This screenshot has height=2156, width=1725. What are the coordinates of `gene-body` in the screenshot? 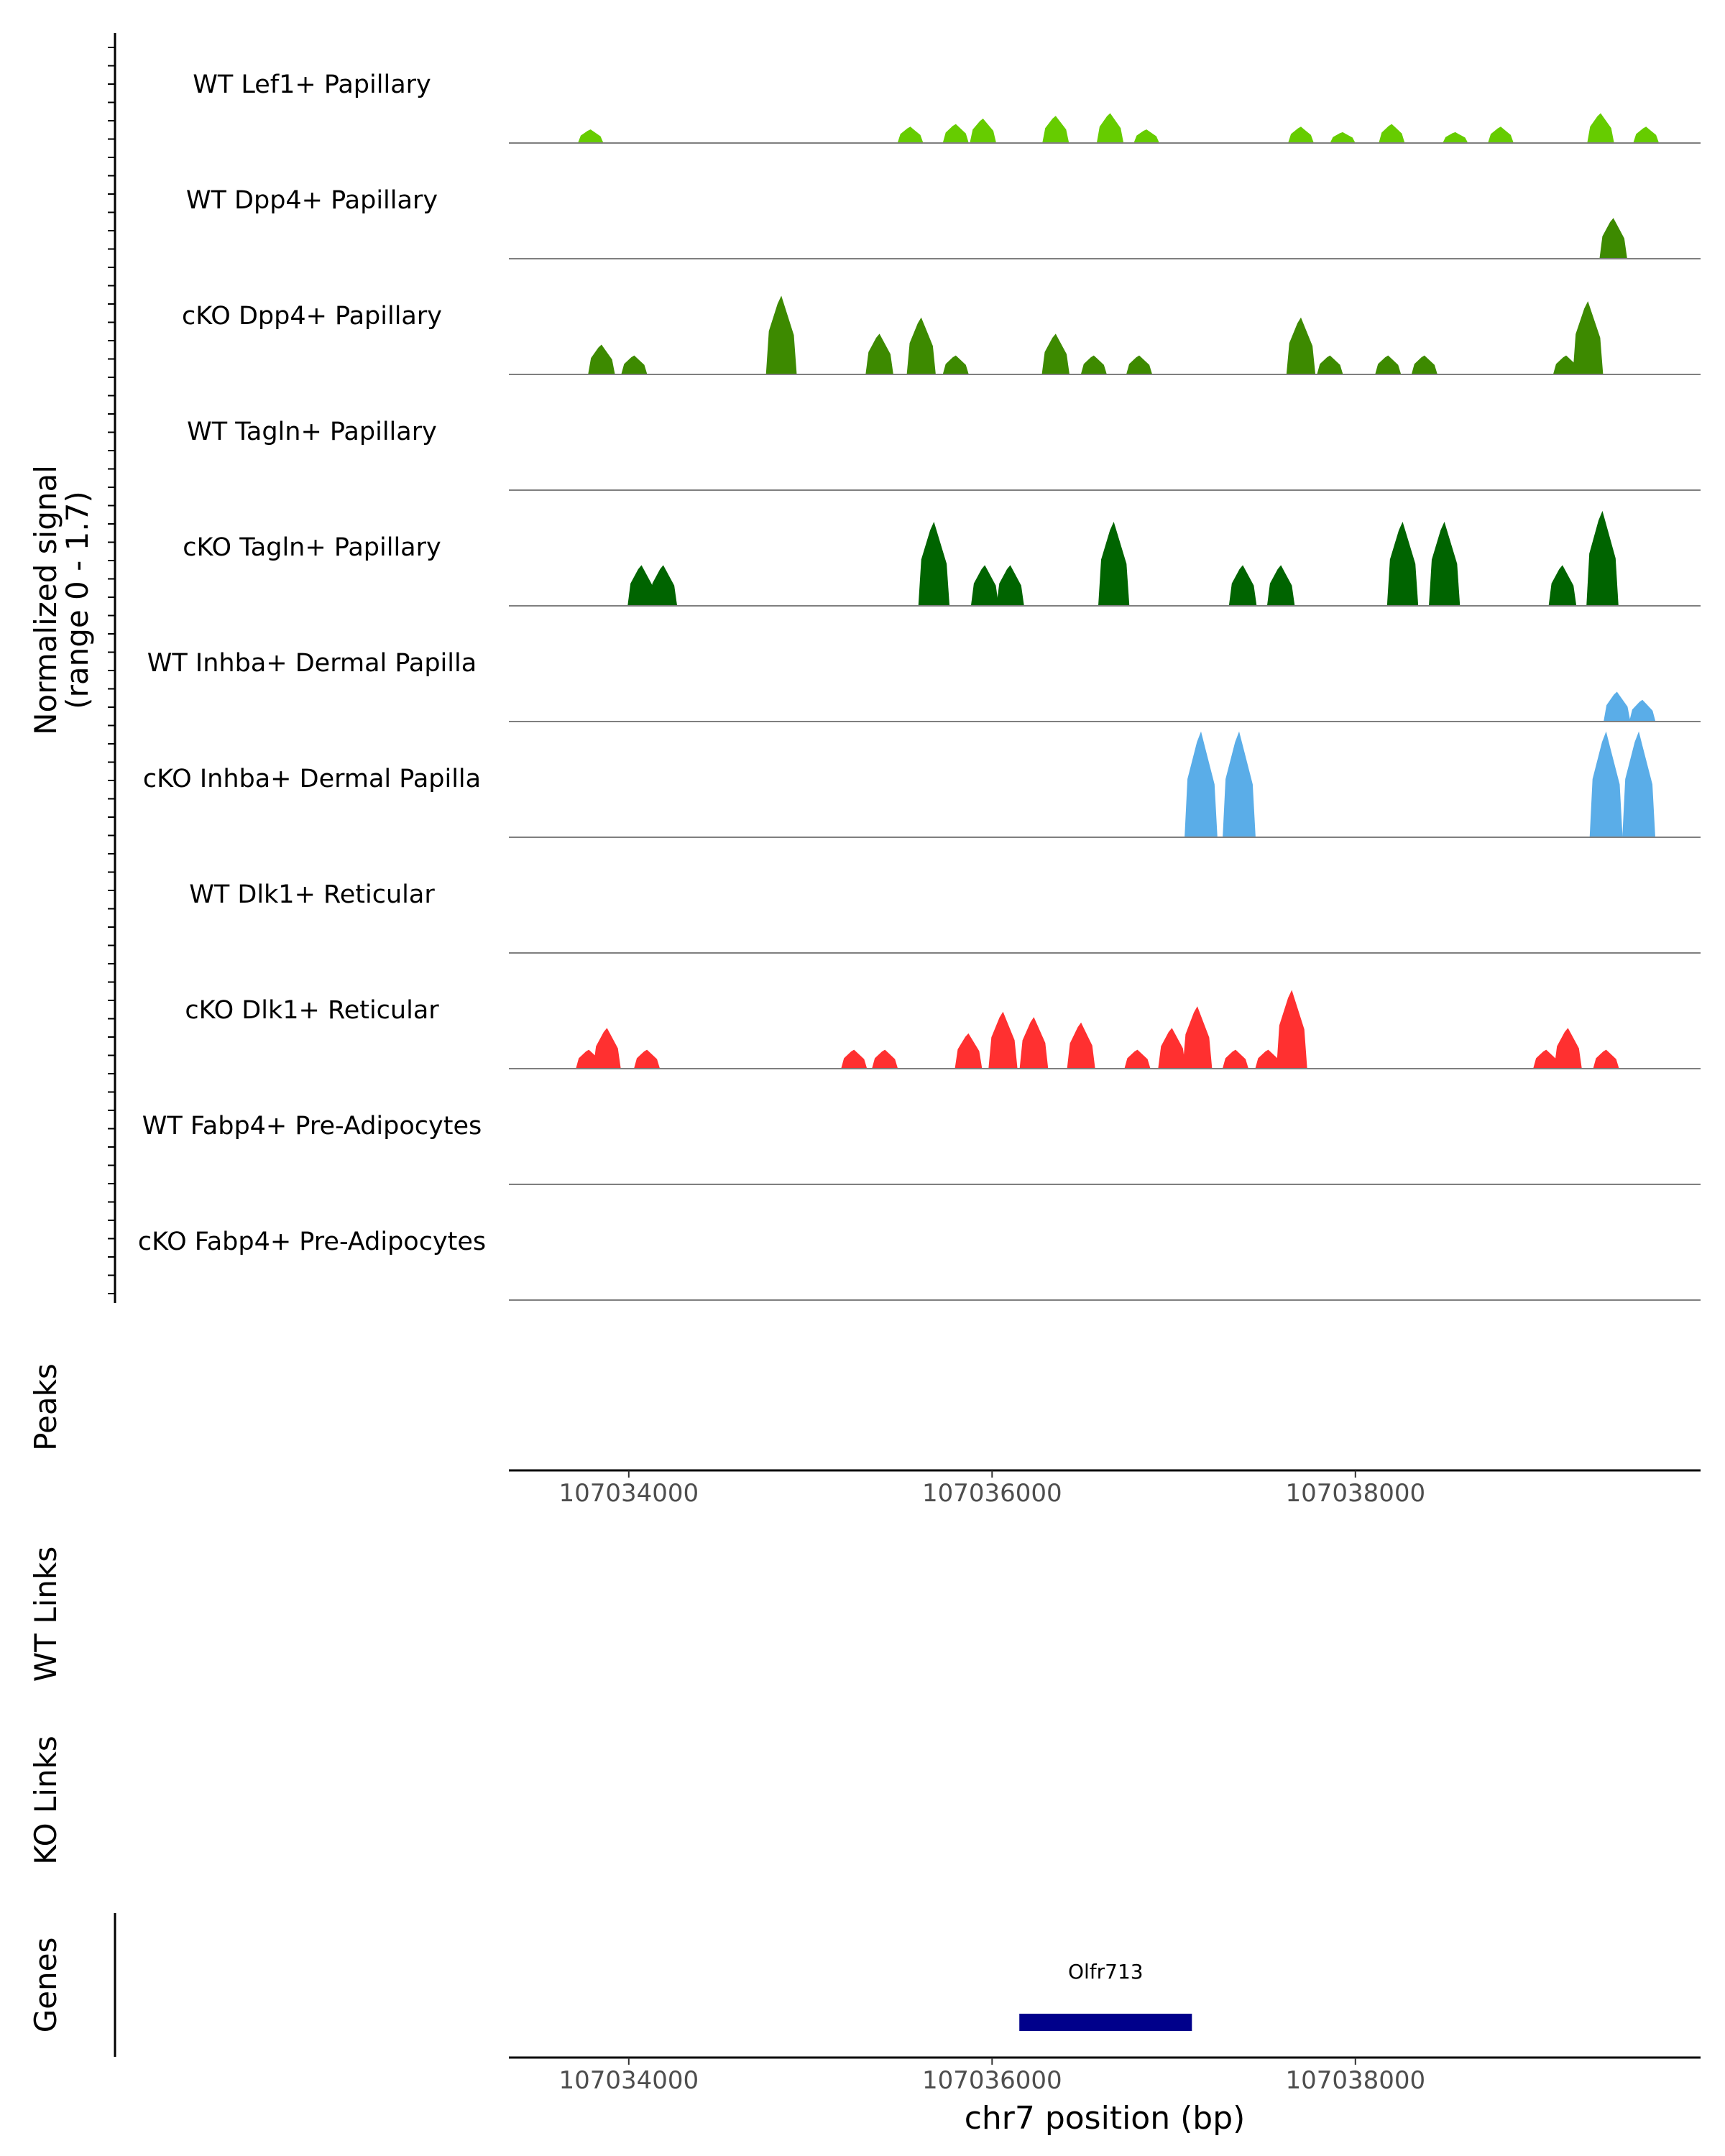 It's located at (1105, 2023).